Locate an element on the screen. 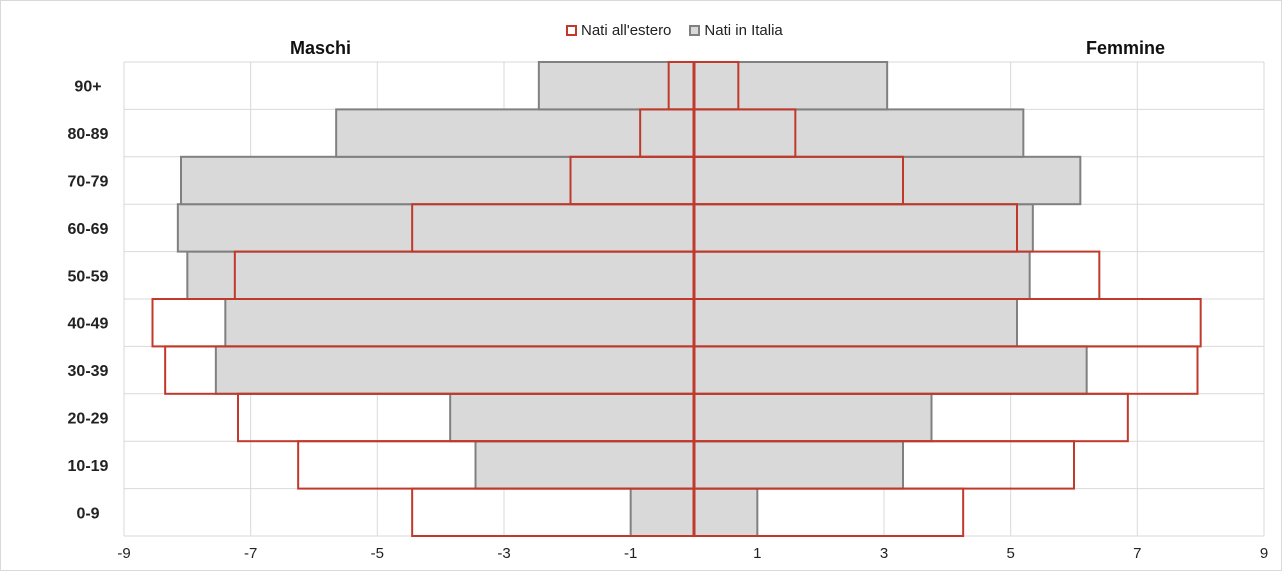  x-tick-label: 7 is located at coordinates (1137, 553).